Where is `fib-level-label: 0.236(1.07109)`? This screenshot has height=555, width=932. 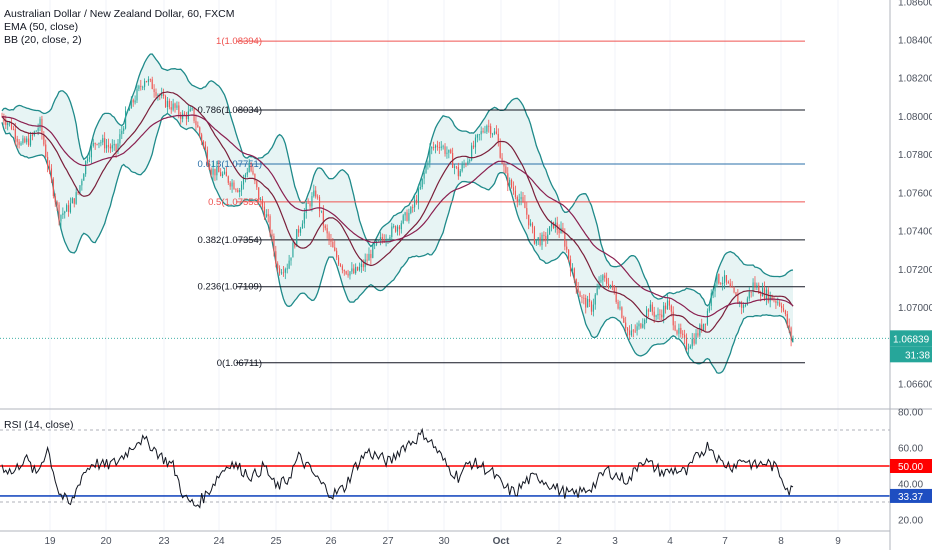 fib-level-label: 0.236(1.07109) is located at coordinates (230, 287).